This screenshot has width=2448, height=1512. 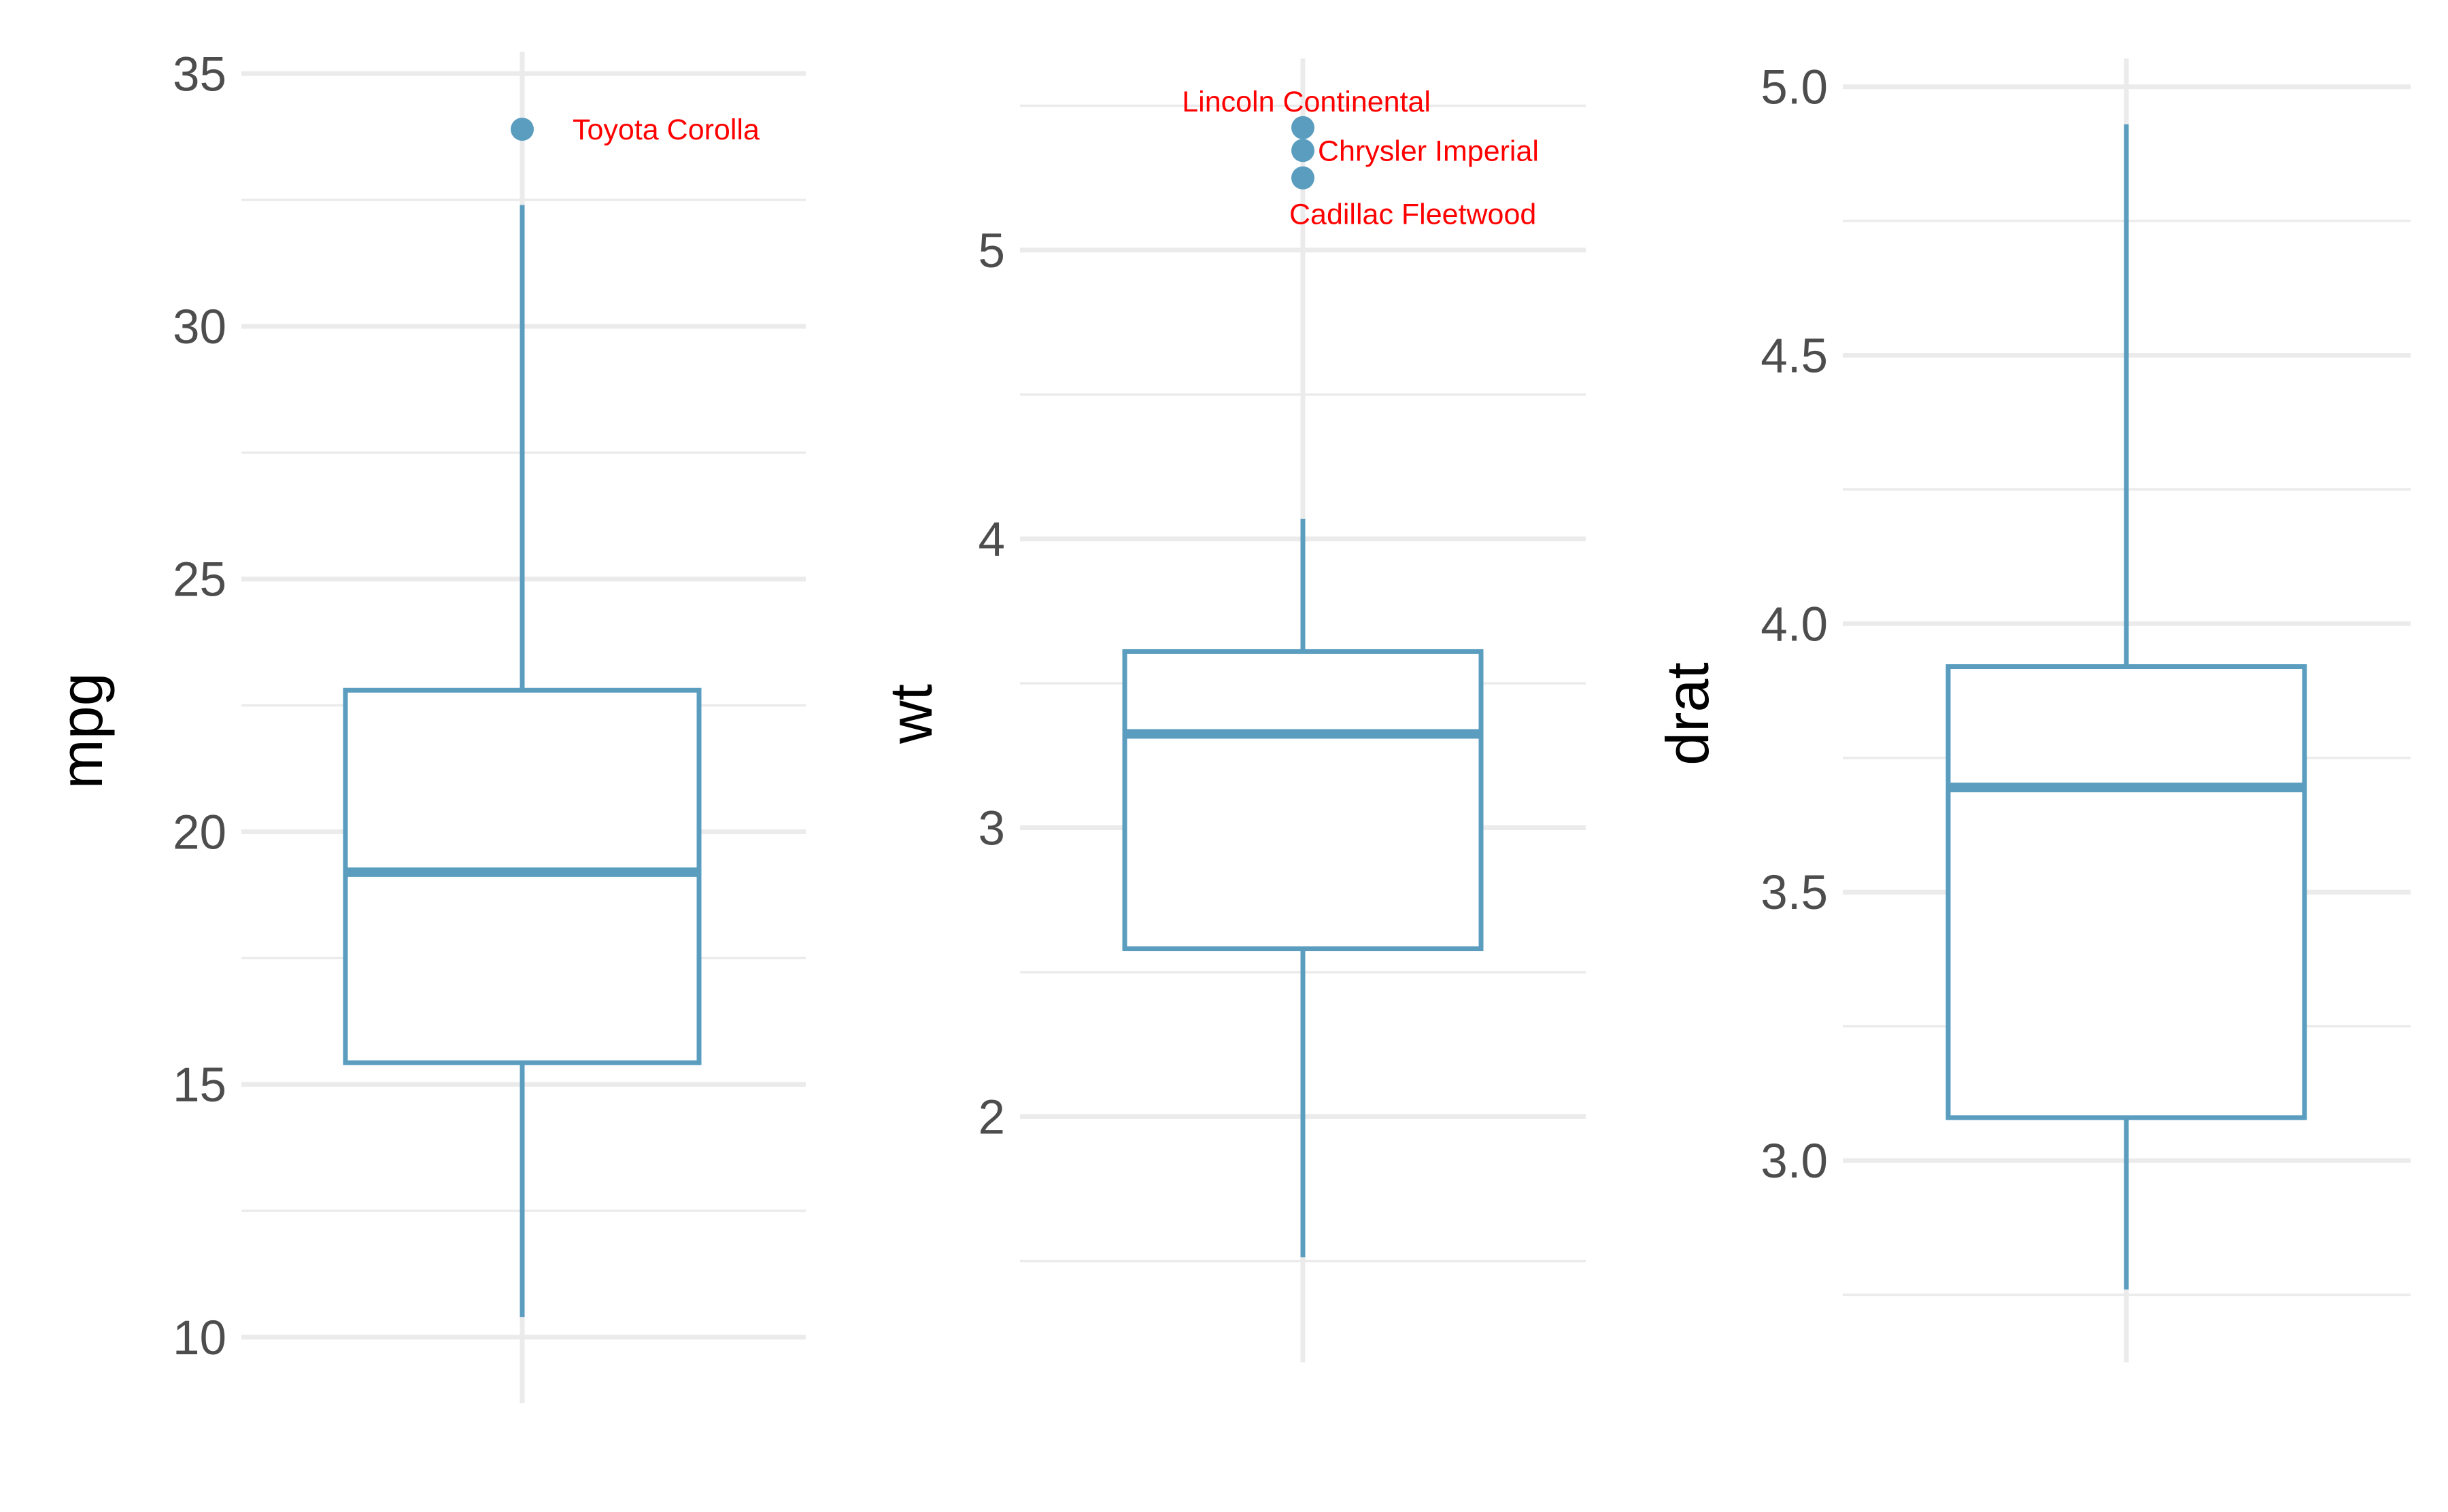 I want to click on y-tick-label: 2, so click(x=993, y=1117).